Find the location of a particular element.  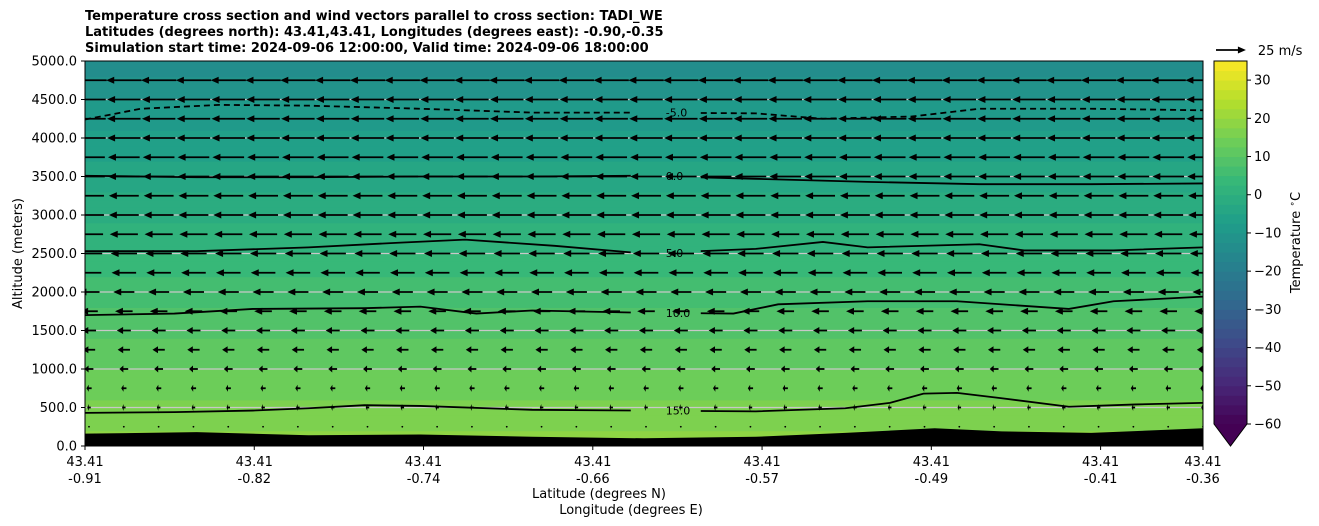

x-tick-label-lon: -0.41 is located at coordinates (1101, 479).